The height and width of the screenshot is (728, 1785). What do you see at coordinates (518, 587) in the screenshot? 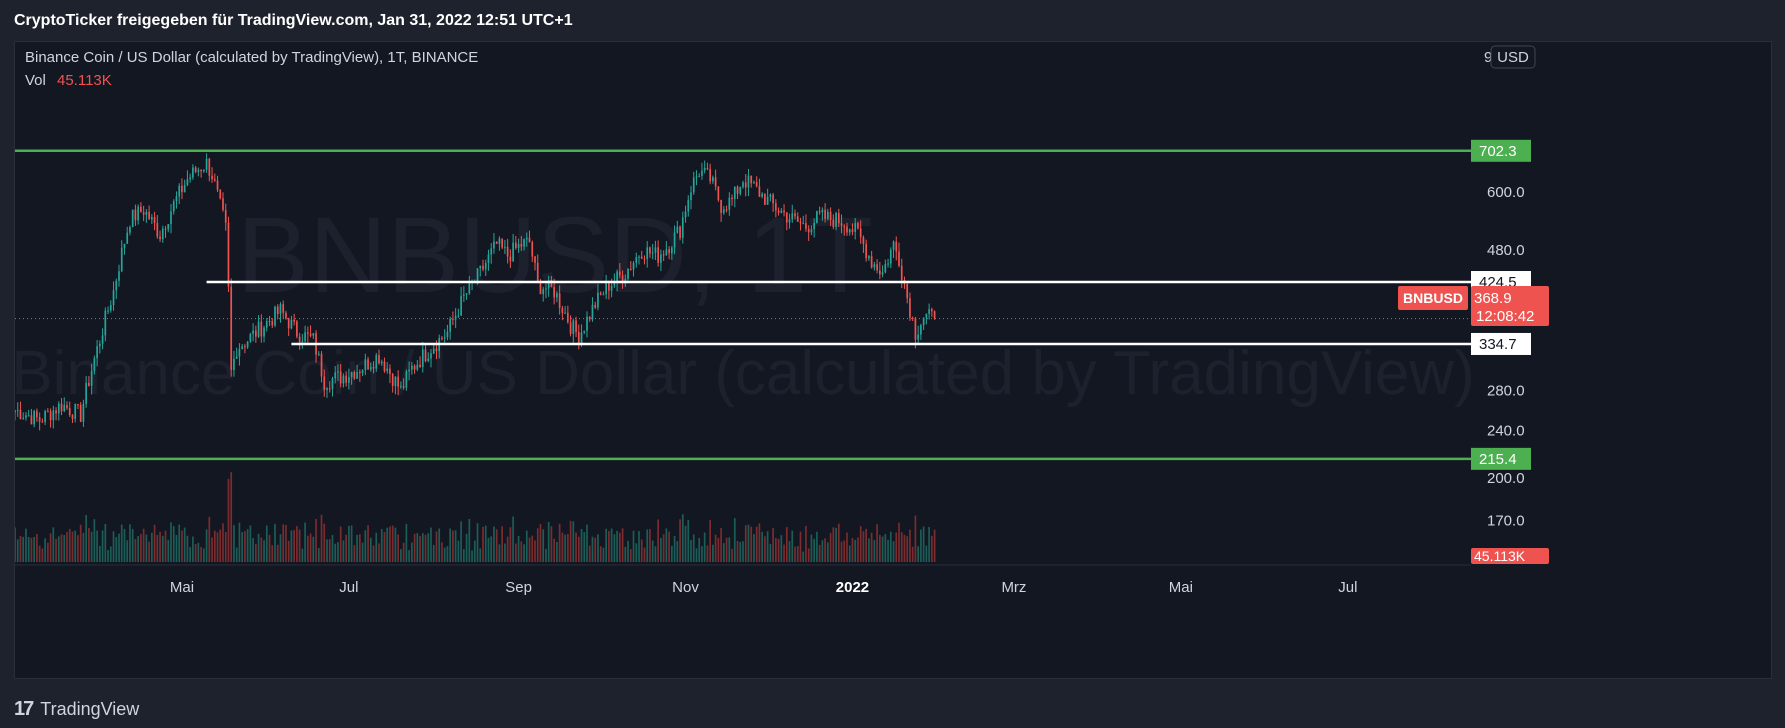
I see `x-tick-label: Sep` at bounding box center [518, 587].